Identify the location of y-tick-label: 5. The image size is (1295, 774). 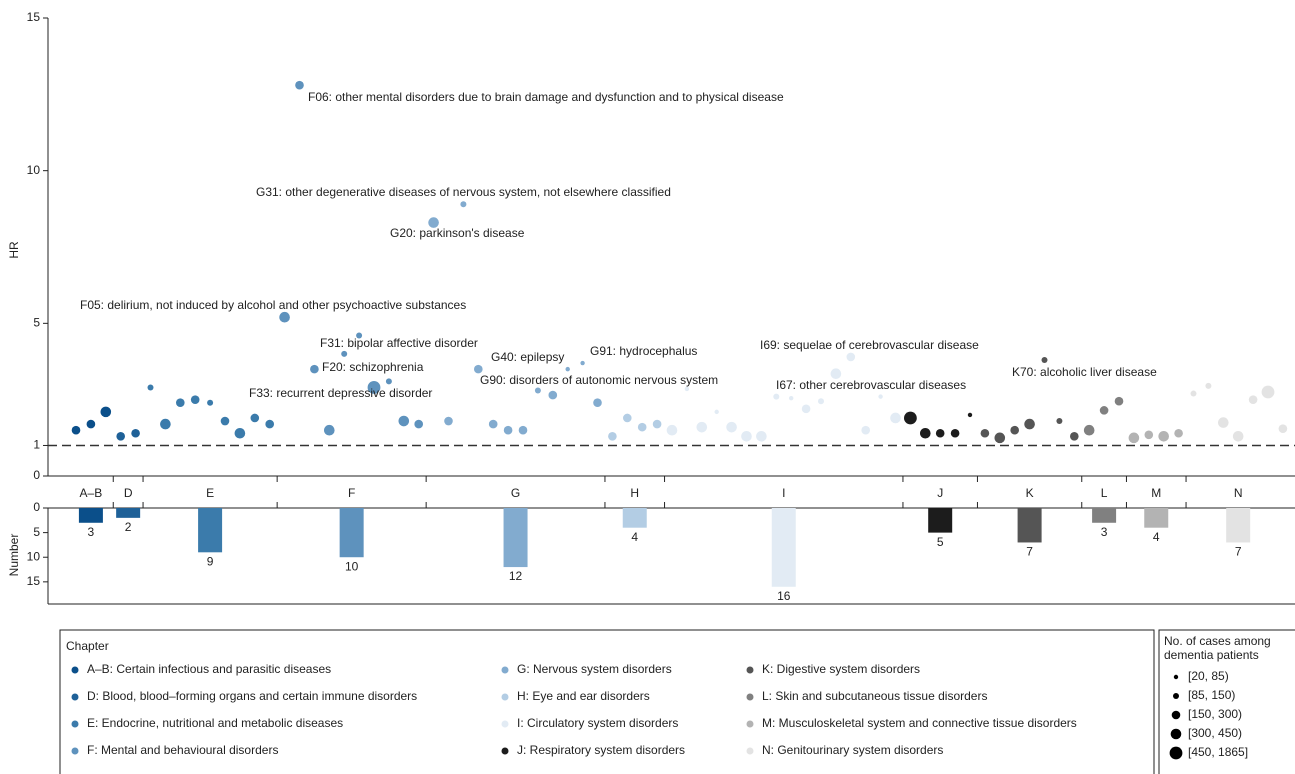
(36, 323).